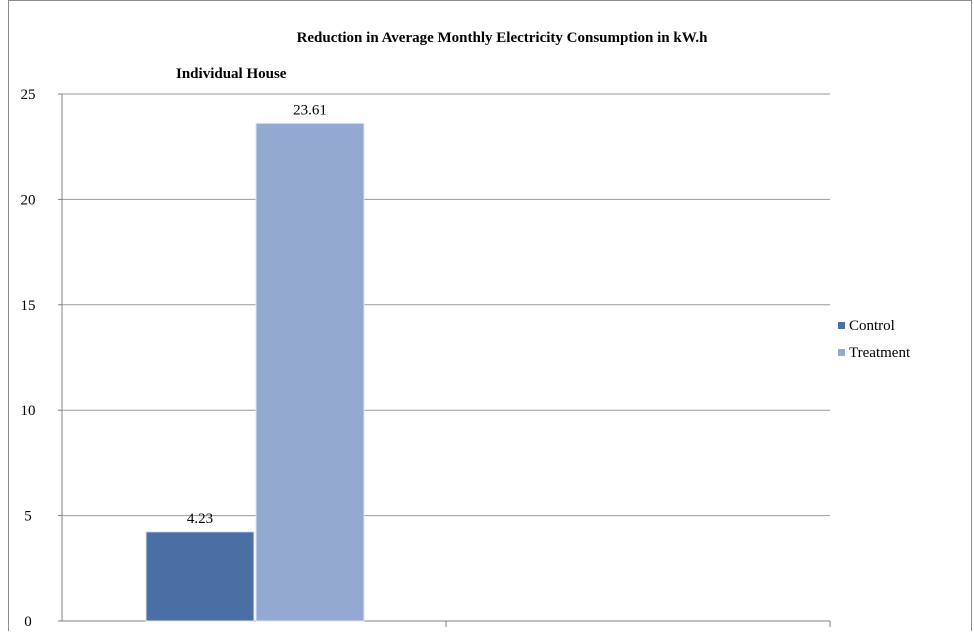 The image size is (974, 633). I want to click on data-label-control: 4.23, so click(200, 519).